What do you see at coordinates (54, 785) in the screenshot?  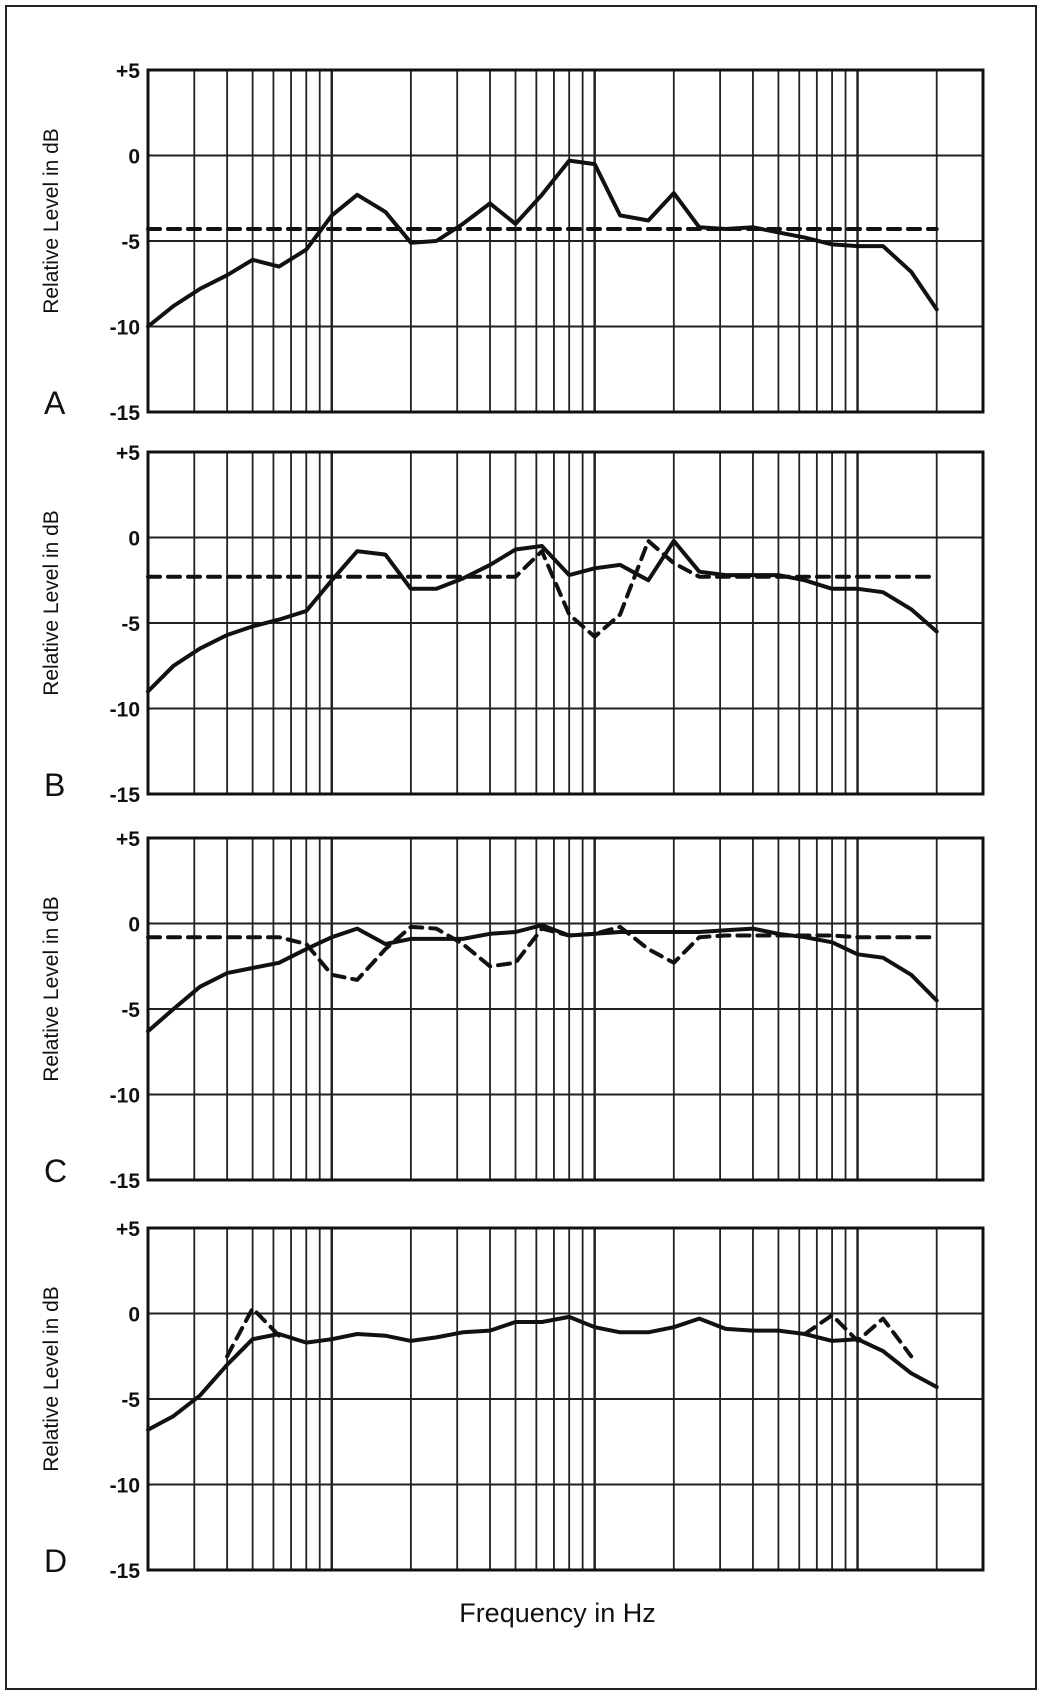 I see `panel-label: B` at bounding box center [54, 785].